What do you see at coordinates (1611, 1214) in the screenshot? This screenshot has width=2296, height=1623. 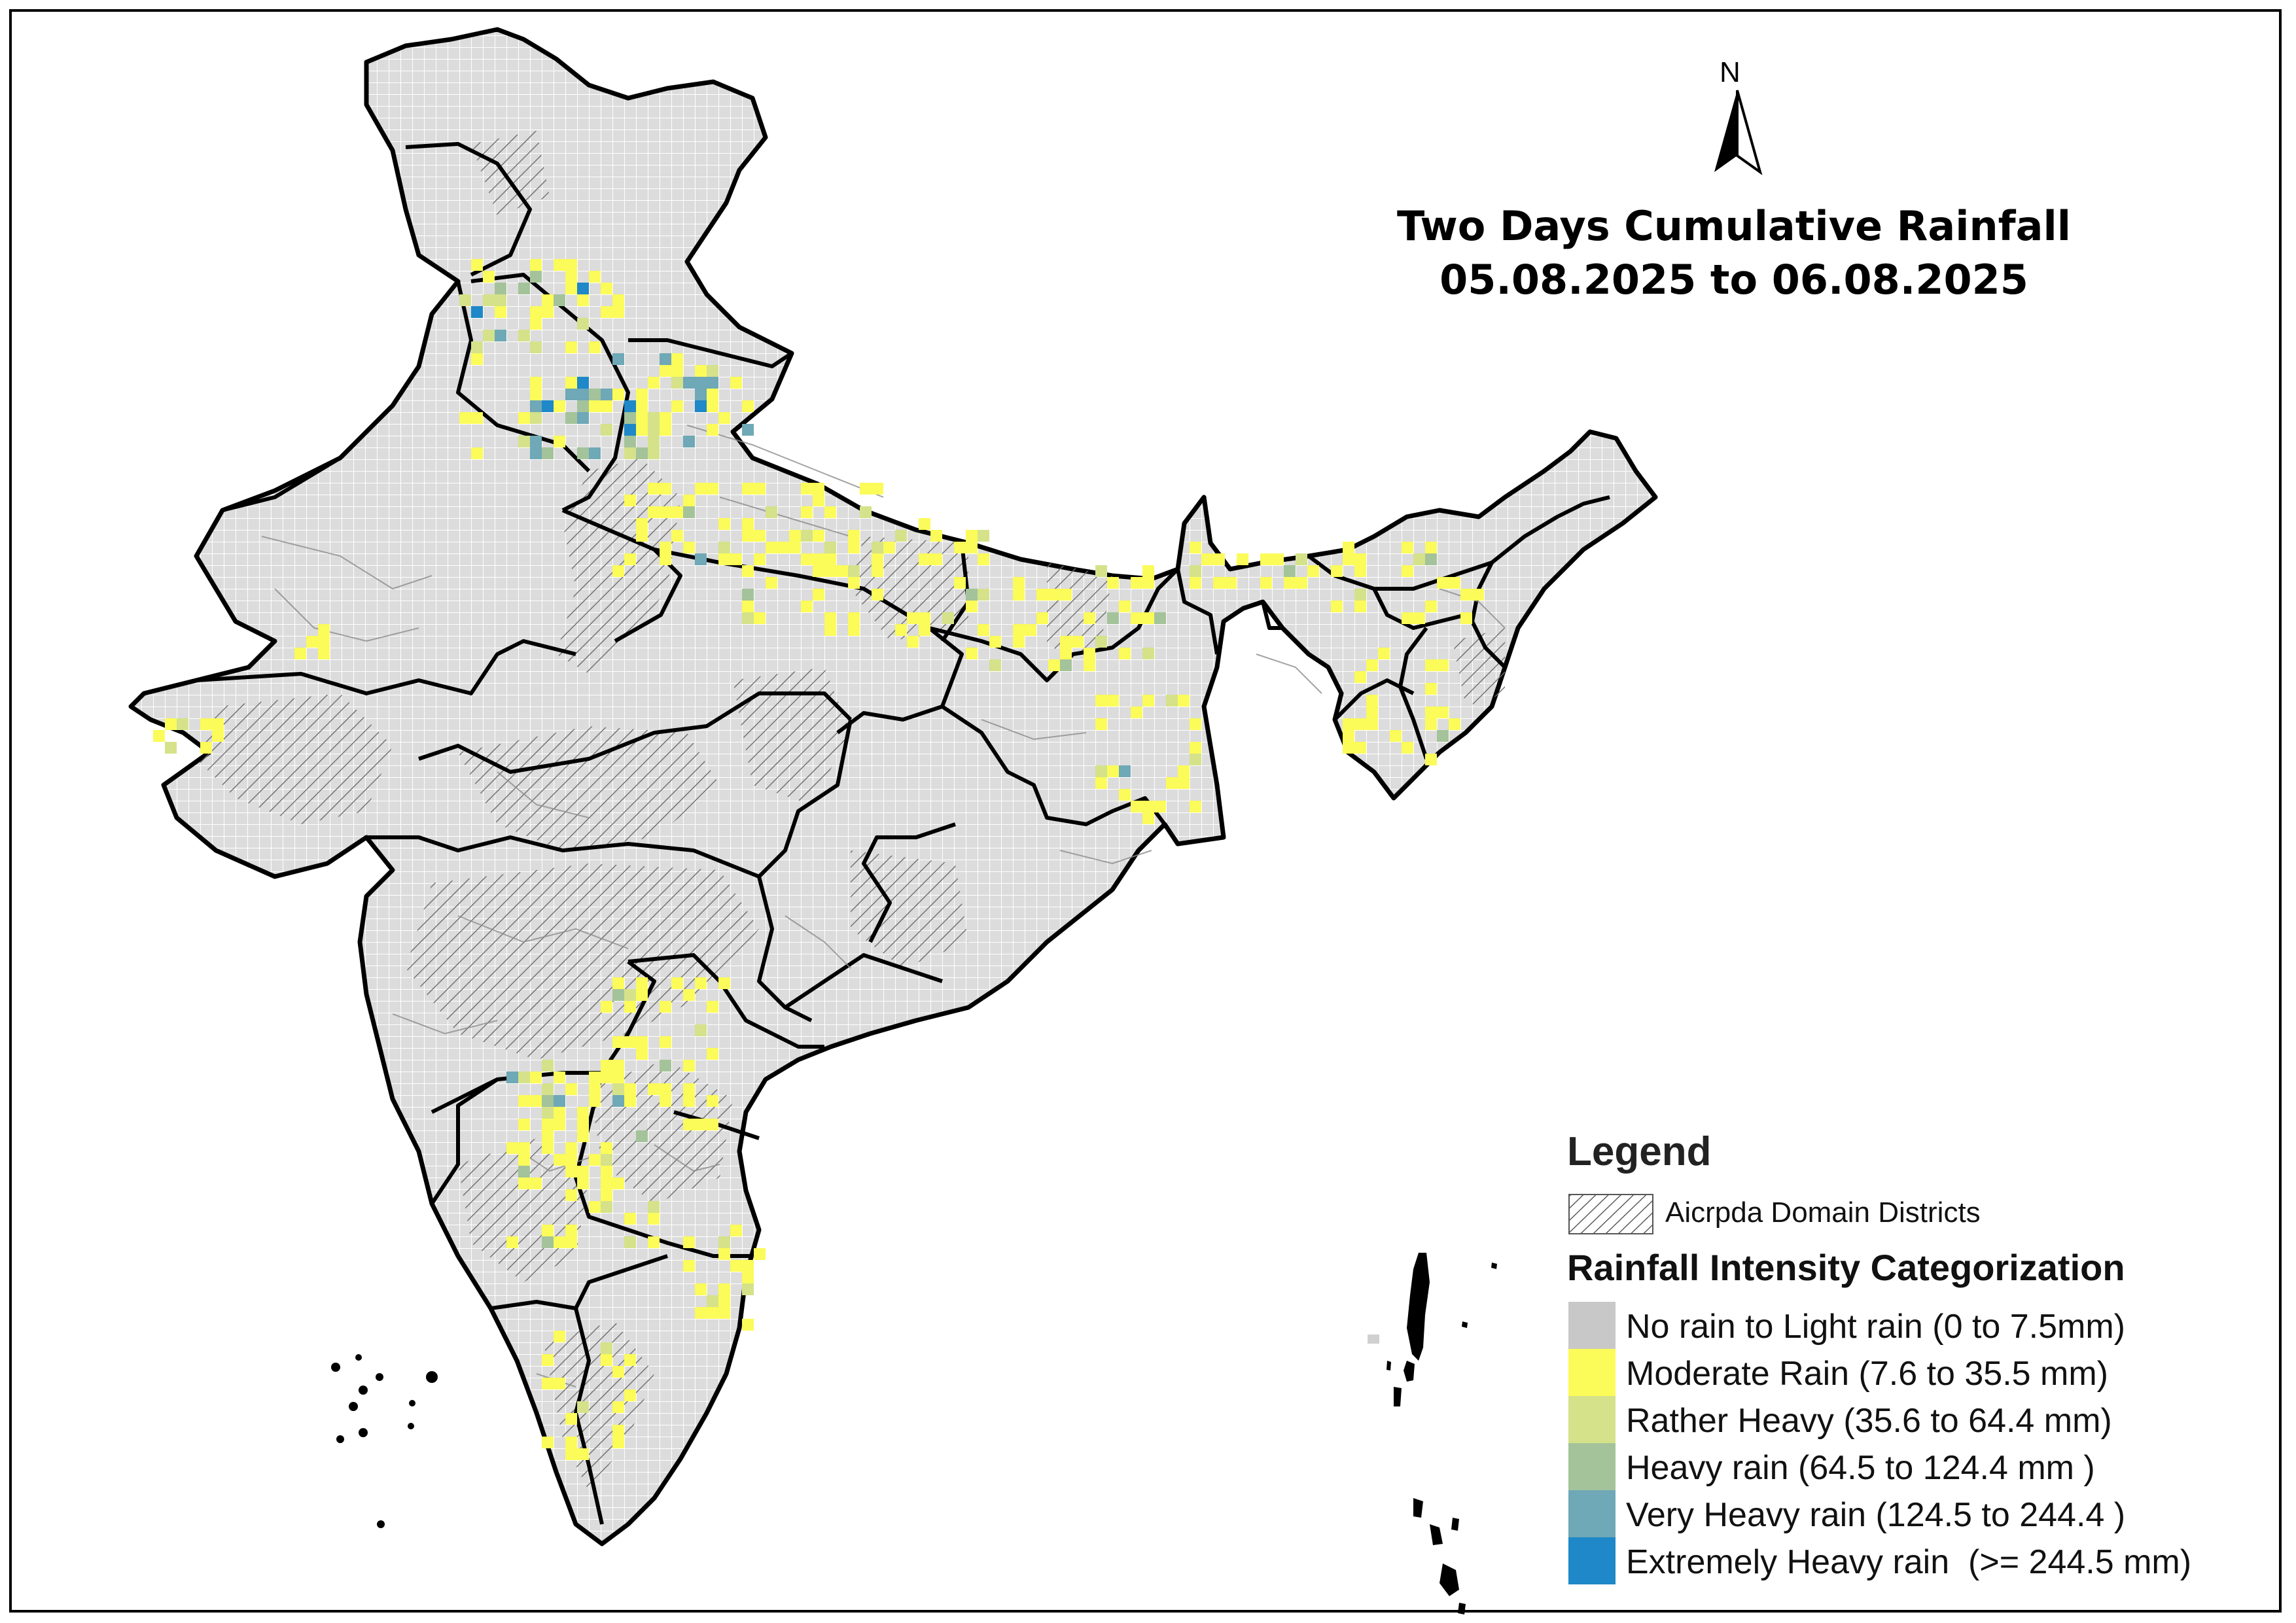 I see `hatch-swatch` at bounding box center [1611, 1214].